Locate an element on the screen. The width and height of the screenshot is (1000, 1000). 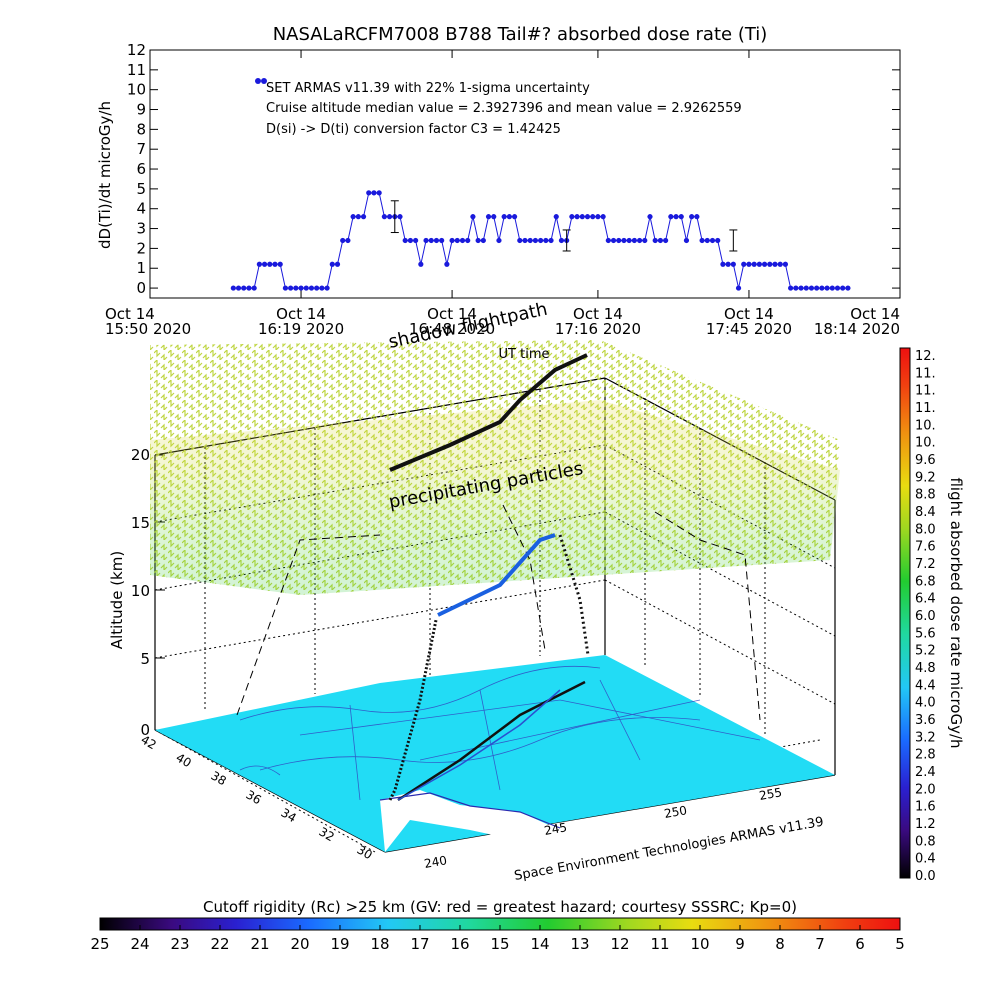
colorbar-bottom-ticks: 25 24 23 22 21 20 19 18 17 16 15 14 13 12 11 10 9 8 7 6 5 is located at coordinates (497, 939).